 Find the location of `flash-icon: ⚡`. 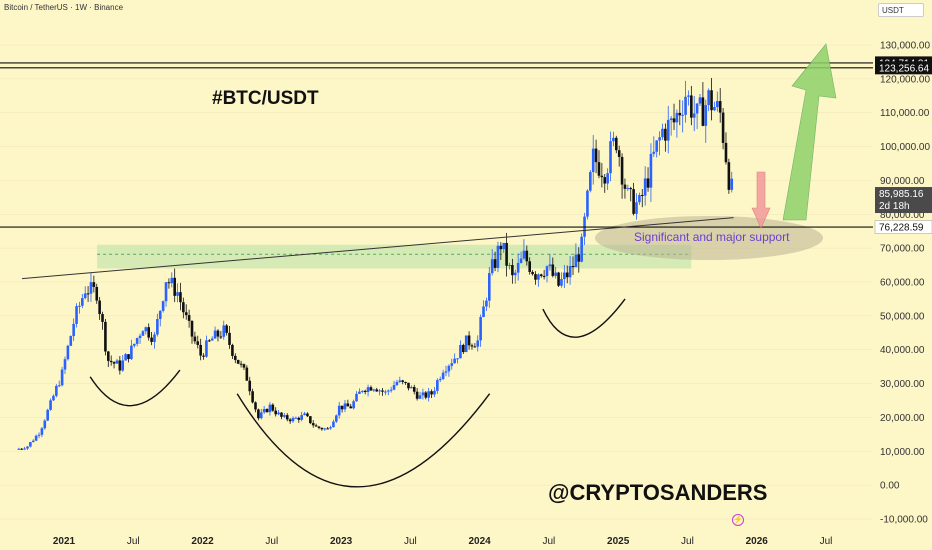

flash-icon: ⚡ is located at coordinates (738, 520).